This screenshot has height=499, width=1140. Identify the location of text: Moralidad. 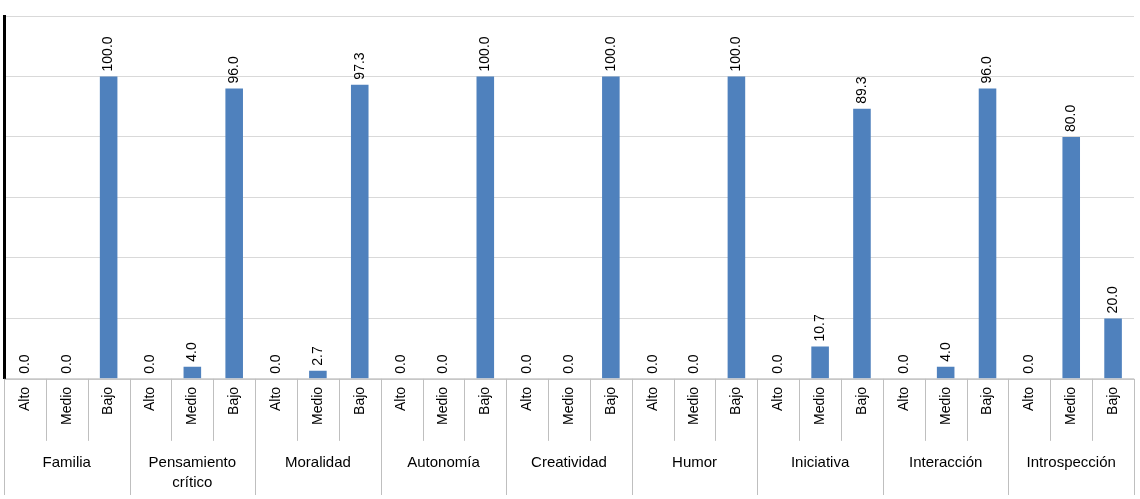
(317, 461).